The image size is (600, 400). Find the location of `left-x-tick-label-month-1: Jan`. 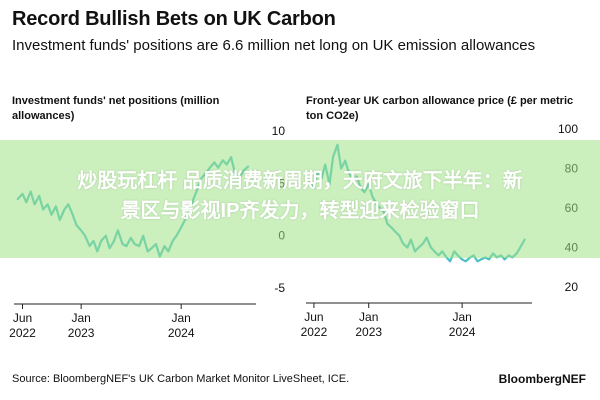

left-x-tick-label-month-1: Jan is located at coordinates (80, 318).